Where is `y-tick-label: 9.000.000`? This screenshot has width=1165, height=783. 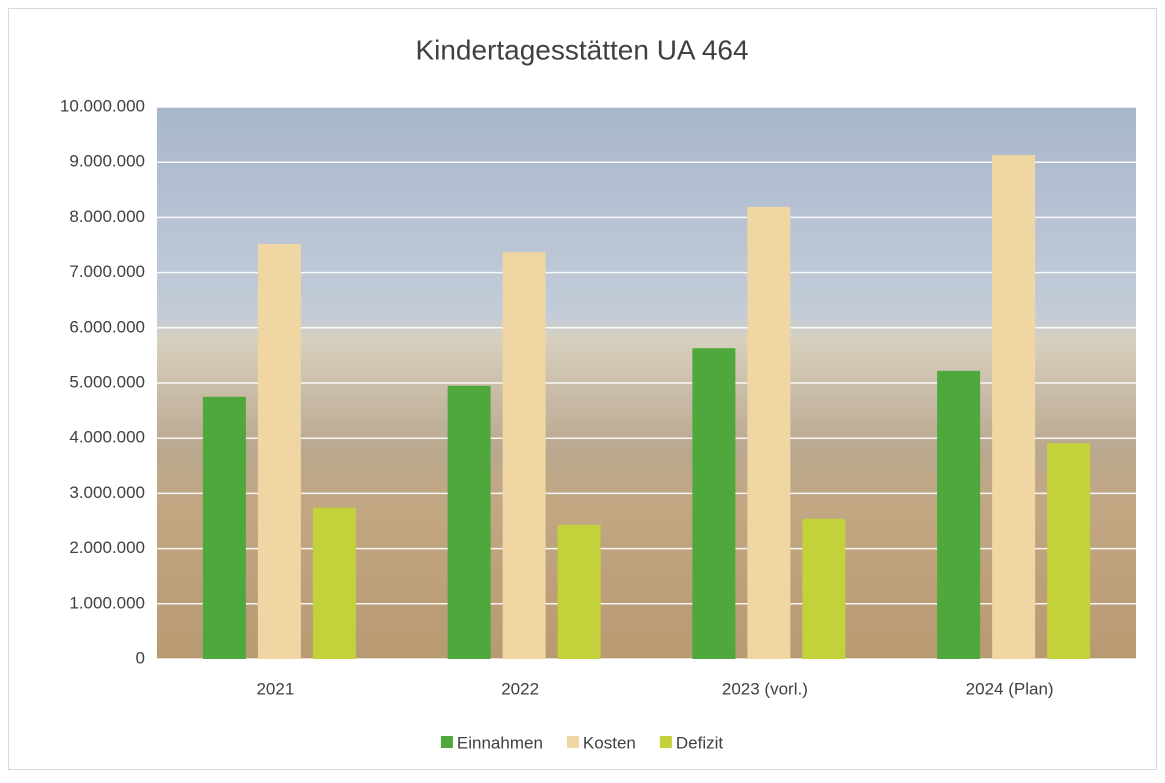 y-tick-label: 9.000.000 is located at coordinates (107, 161).